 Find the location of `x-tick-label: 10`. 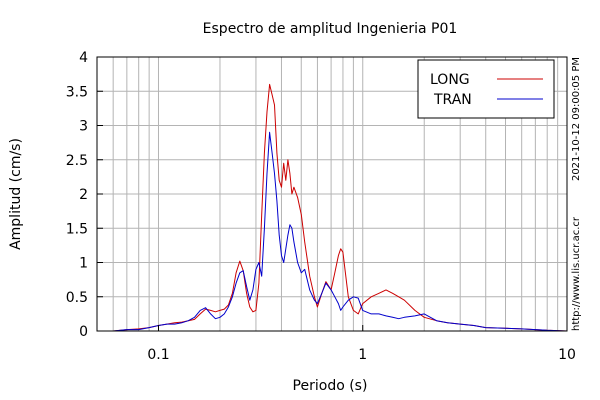

x-tick-label: 10 is located at coordinates (567, 355).